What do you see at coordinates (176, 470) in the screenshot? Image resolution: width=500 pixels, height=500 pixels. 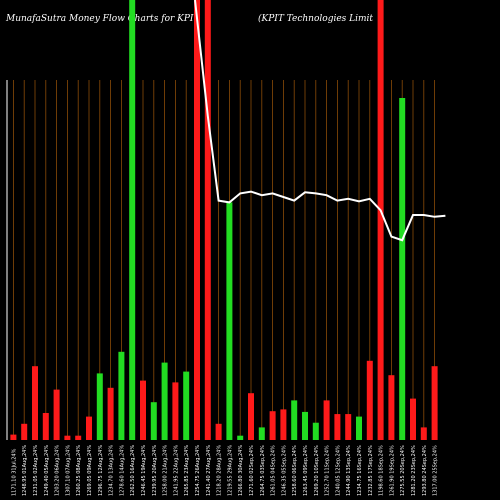 I see `x-tick-label: 1241.95 22Aug,24%` at bounding box center [176, 470].